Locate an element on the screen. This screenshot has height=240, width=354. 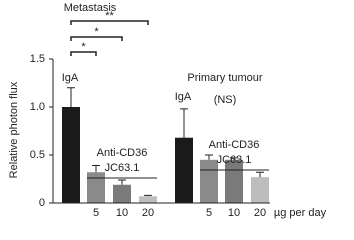
y-tick-label: 1.5 is located at coordinates (37, 59).